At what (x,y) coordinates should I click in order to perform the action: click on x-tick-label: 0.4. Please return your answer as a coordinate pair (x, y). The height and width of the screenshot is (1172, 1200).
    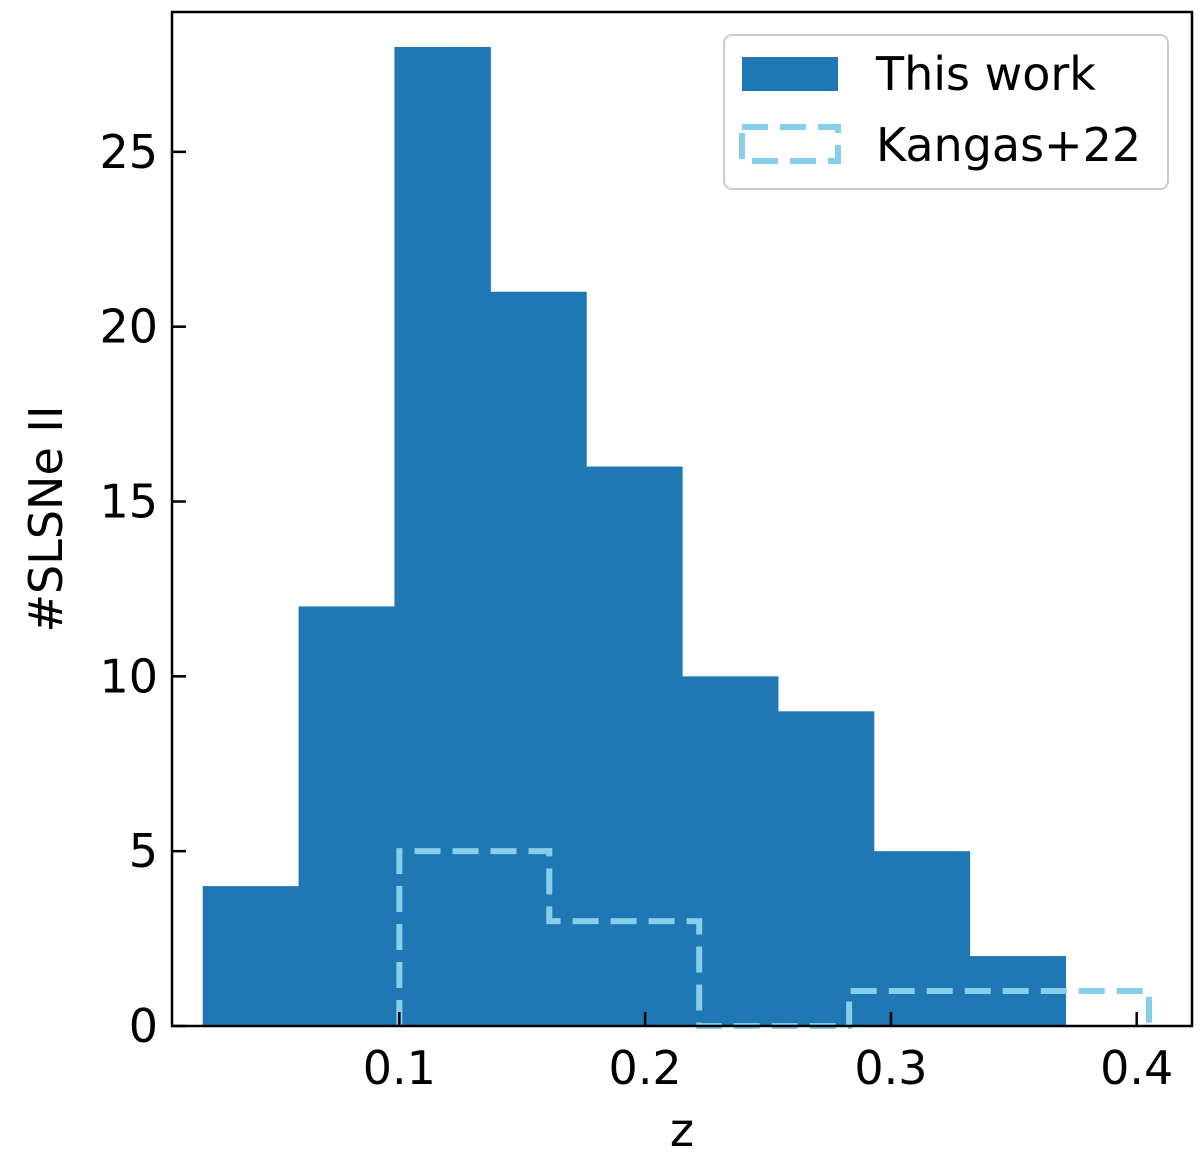
    Looking at the image, I should click on (1136, 1068).